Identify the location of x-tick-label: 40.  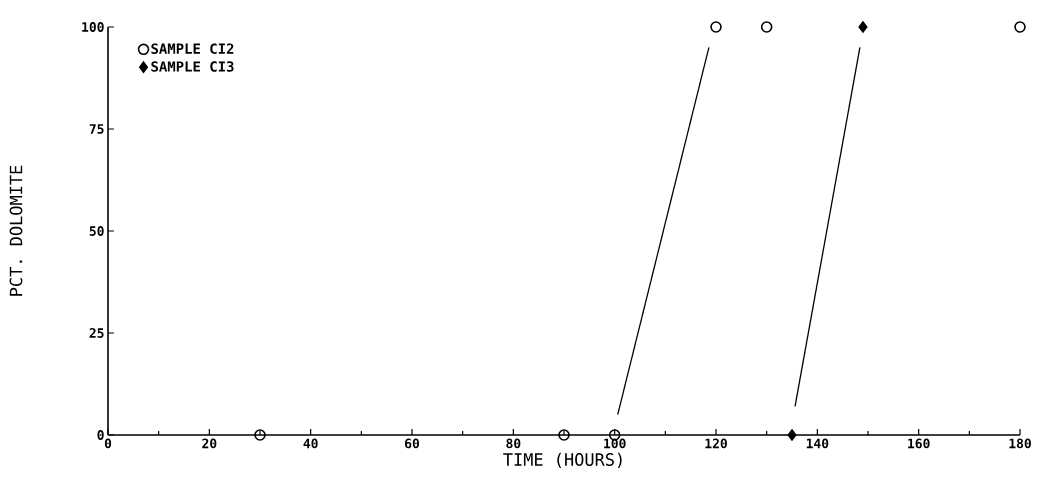
(310, 443).